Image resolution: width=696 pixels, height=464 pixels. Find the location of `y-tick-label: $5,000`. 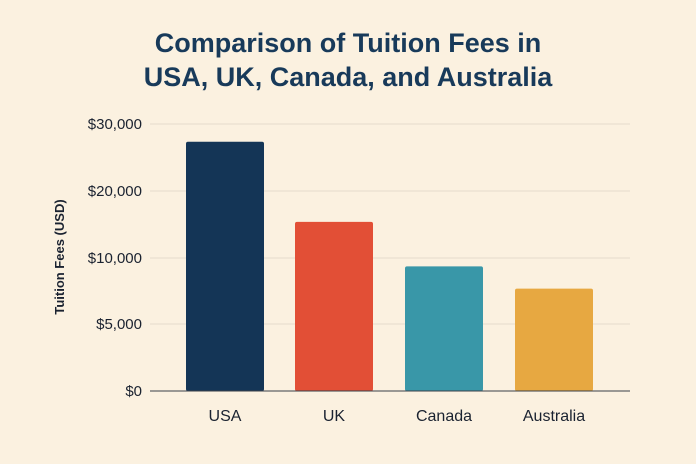

y-tick-label: $5,000 is located at coordinates (119, 324).